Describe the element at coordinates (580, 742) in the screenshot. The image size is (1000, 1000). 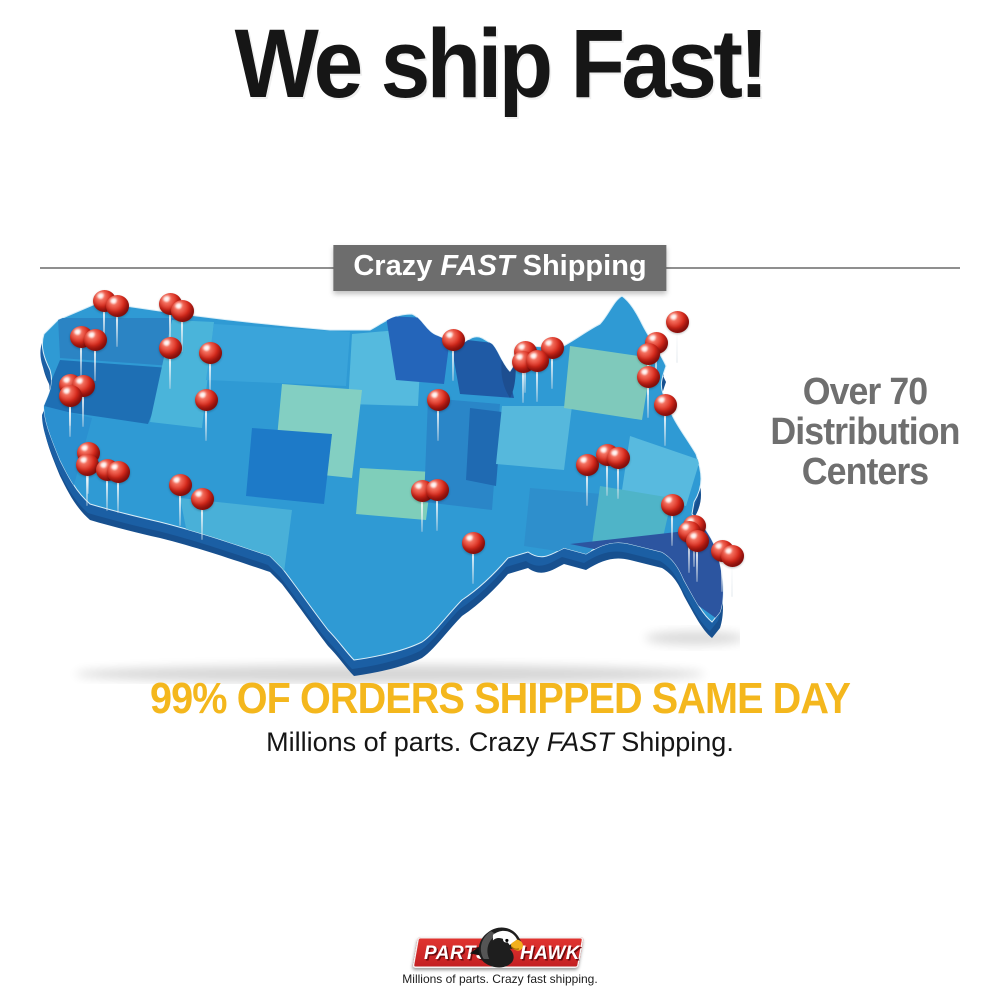
I see `sub-headline-fast: FAST` at that location.